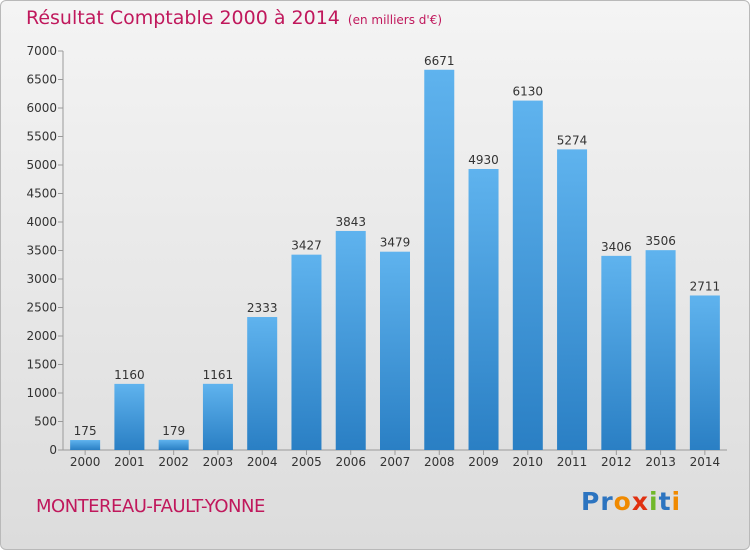 The image size is (750, 550). What do you see at coordinates (41, 336) in the screenshot?
I see `y-tick-label: 2000` at bounding box center [41, 336].